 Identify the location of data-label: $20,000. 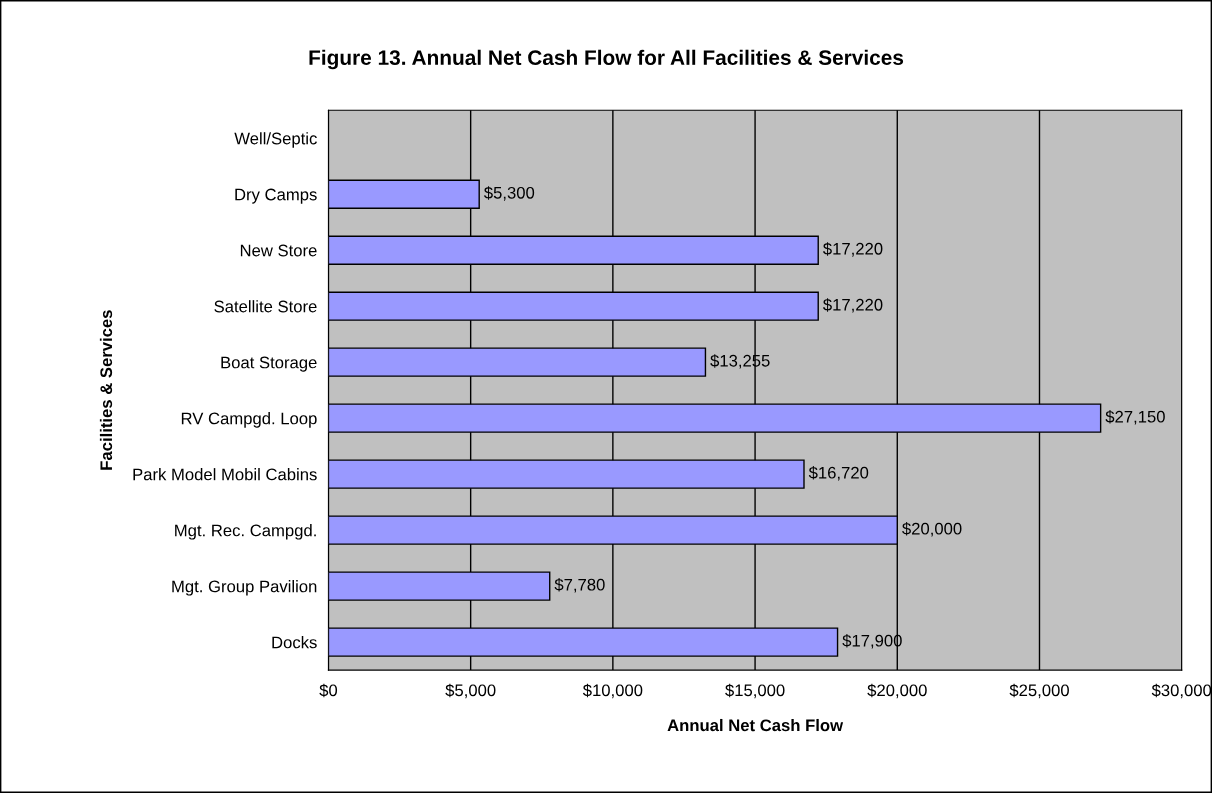
(932, 529).